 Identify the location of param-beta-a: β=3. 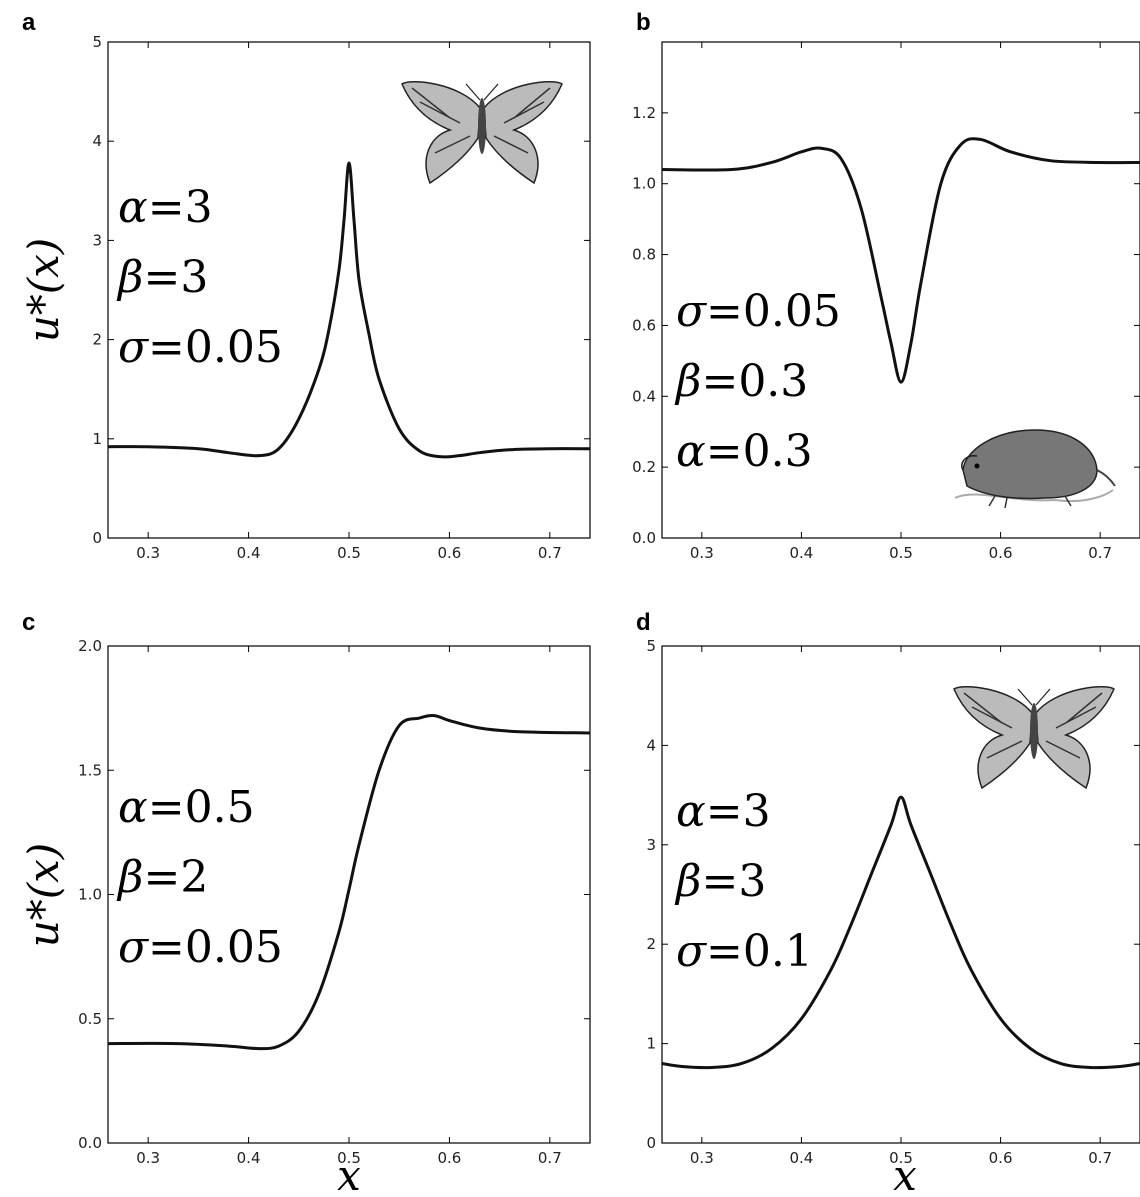
(162, 277).